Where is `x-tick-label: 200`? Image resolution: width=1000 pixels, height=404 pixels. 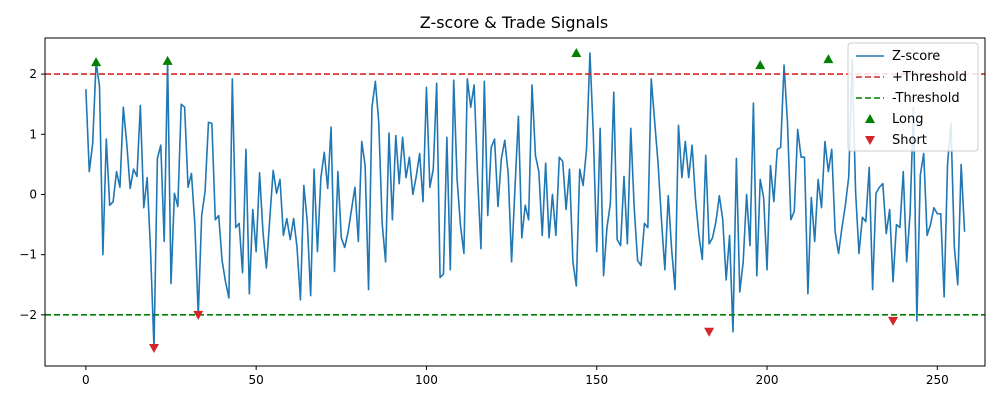
x-tick-label: 200 is located at coordinates (767, 380).